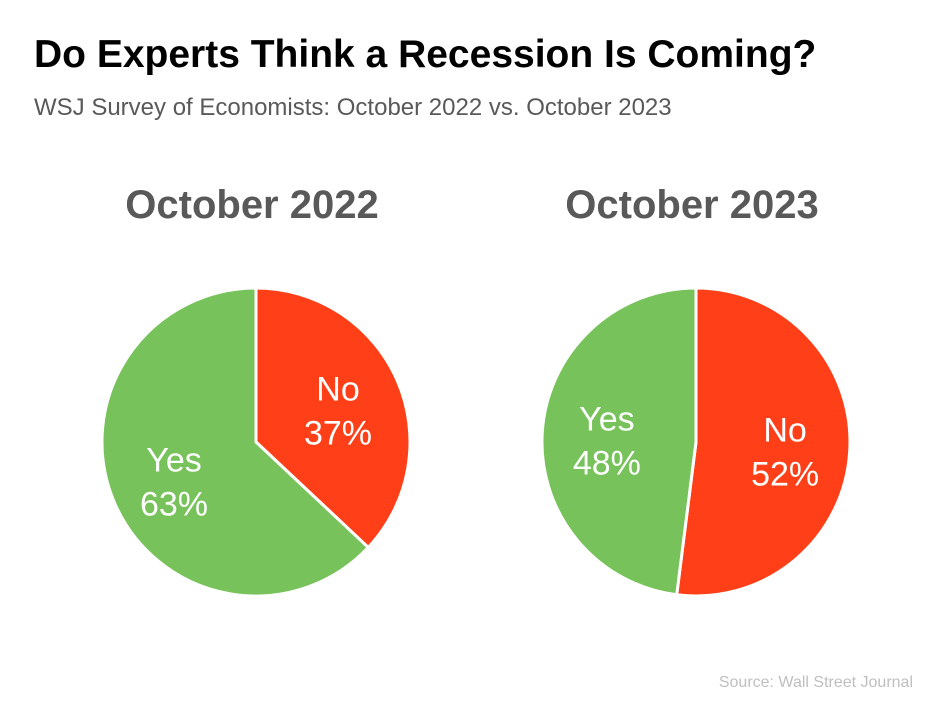  Describe the element at coordinates (691, 205) in the screenshot. I see `chart-title: October 2023` at that location.